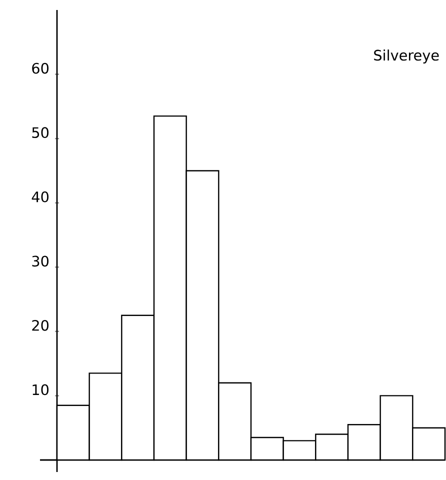 The height and width of the screenshot is (480, 446). I want to click on y-tick-label: 10, so click(40, 390).